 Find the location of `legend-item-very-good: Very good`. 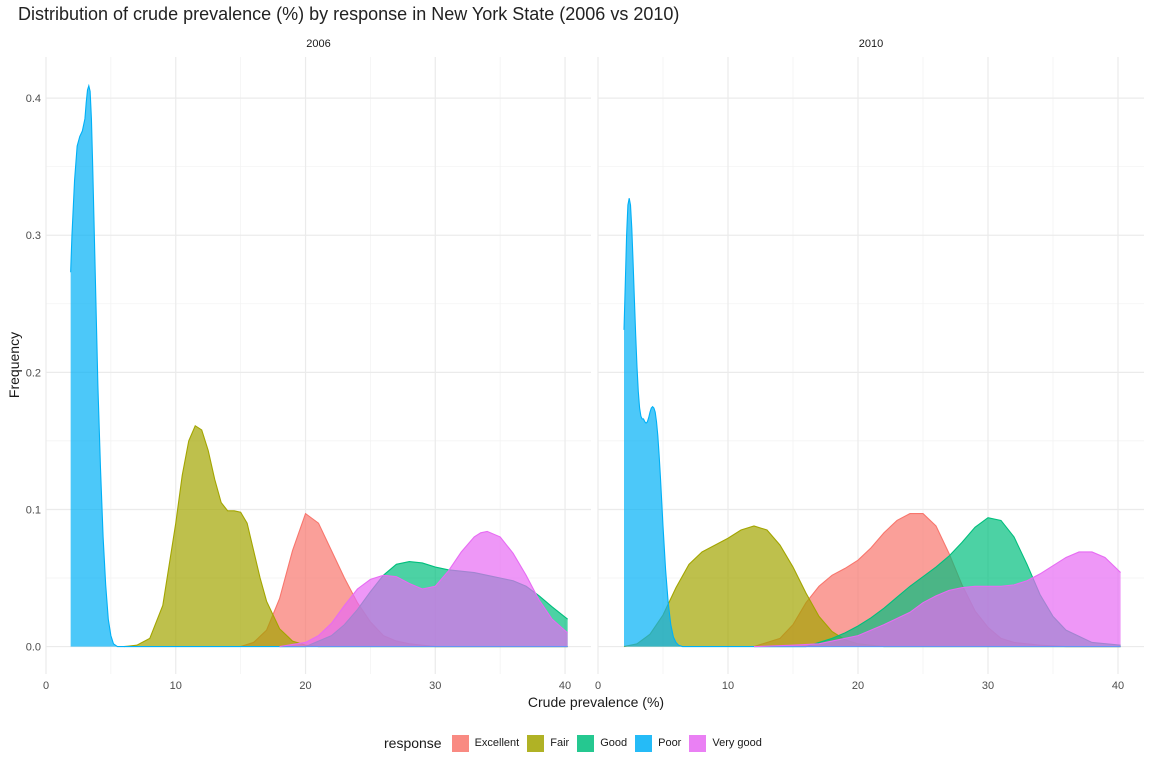

legend-item-very-good: Very good is located at coordinates (725, 743).